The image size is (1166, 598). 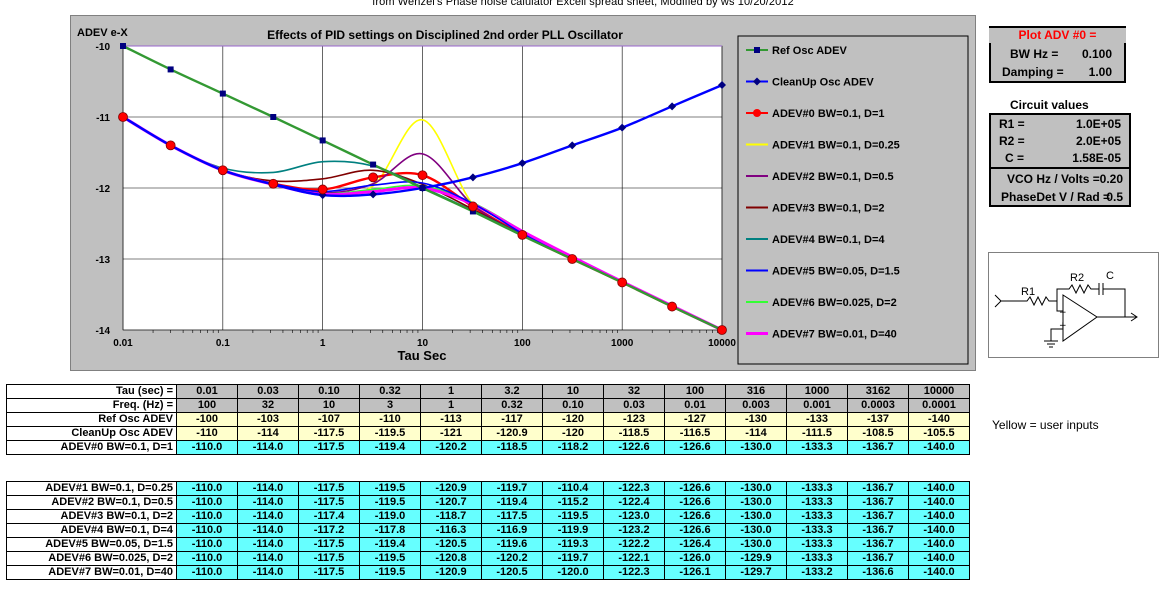 I want to click on rc-values-box: R1 = 1.0E+05 R2 = 2.0E+05 C = 1.58E-05, so click(x=1060, y=141).